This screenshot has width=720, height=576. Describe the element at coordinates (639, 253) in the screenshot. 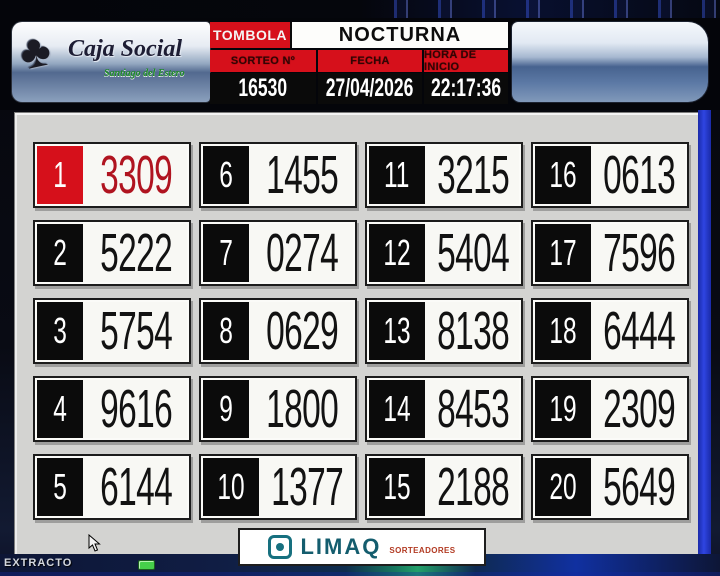

I see `result-number: 7596` at that location.